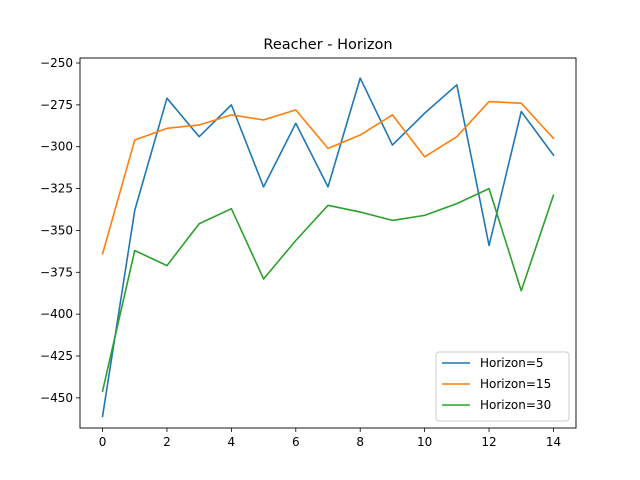 Image resolution: width=640 pixels, height=480 pixels. What do you see at coordinates (232, 442) in the screenshot?
I see `x-tick-label: 4` at bounding box center [232, 442].